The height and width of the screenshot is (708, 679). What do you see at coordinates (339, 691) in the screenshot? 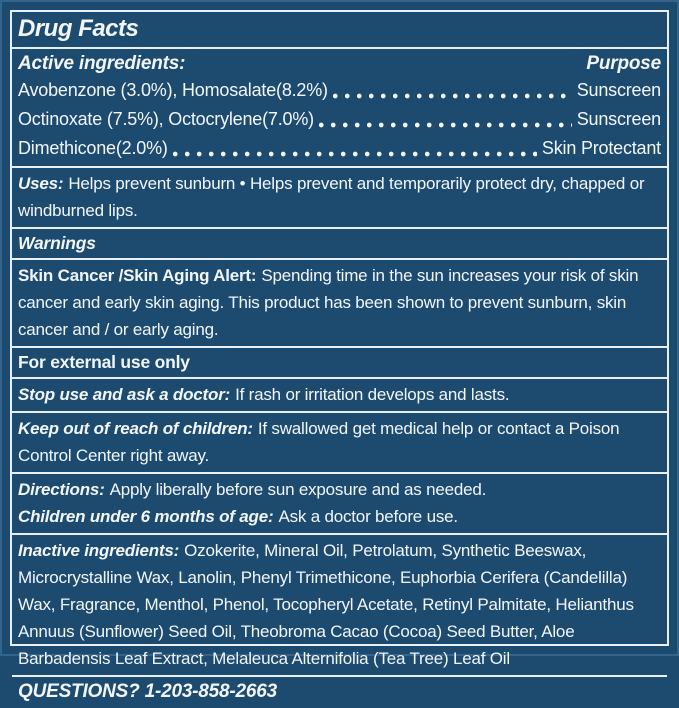
I see `section-questions: QUESTIONS? 1-203-858-2663` at bounding box center [339, 691].